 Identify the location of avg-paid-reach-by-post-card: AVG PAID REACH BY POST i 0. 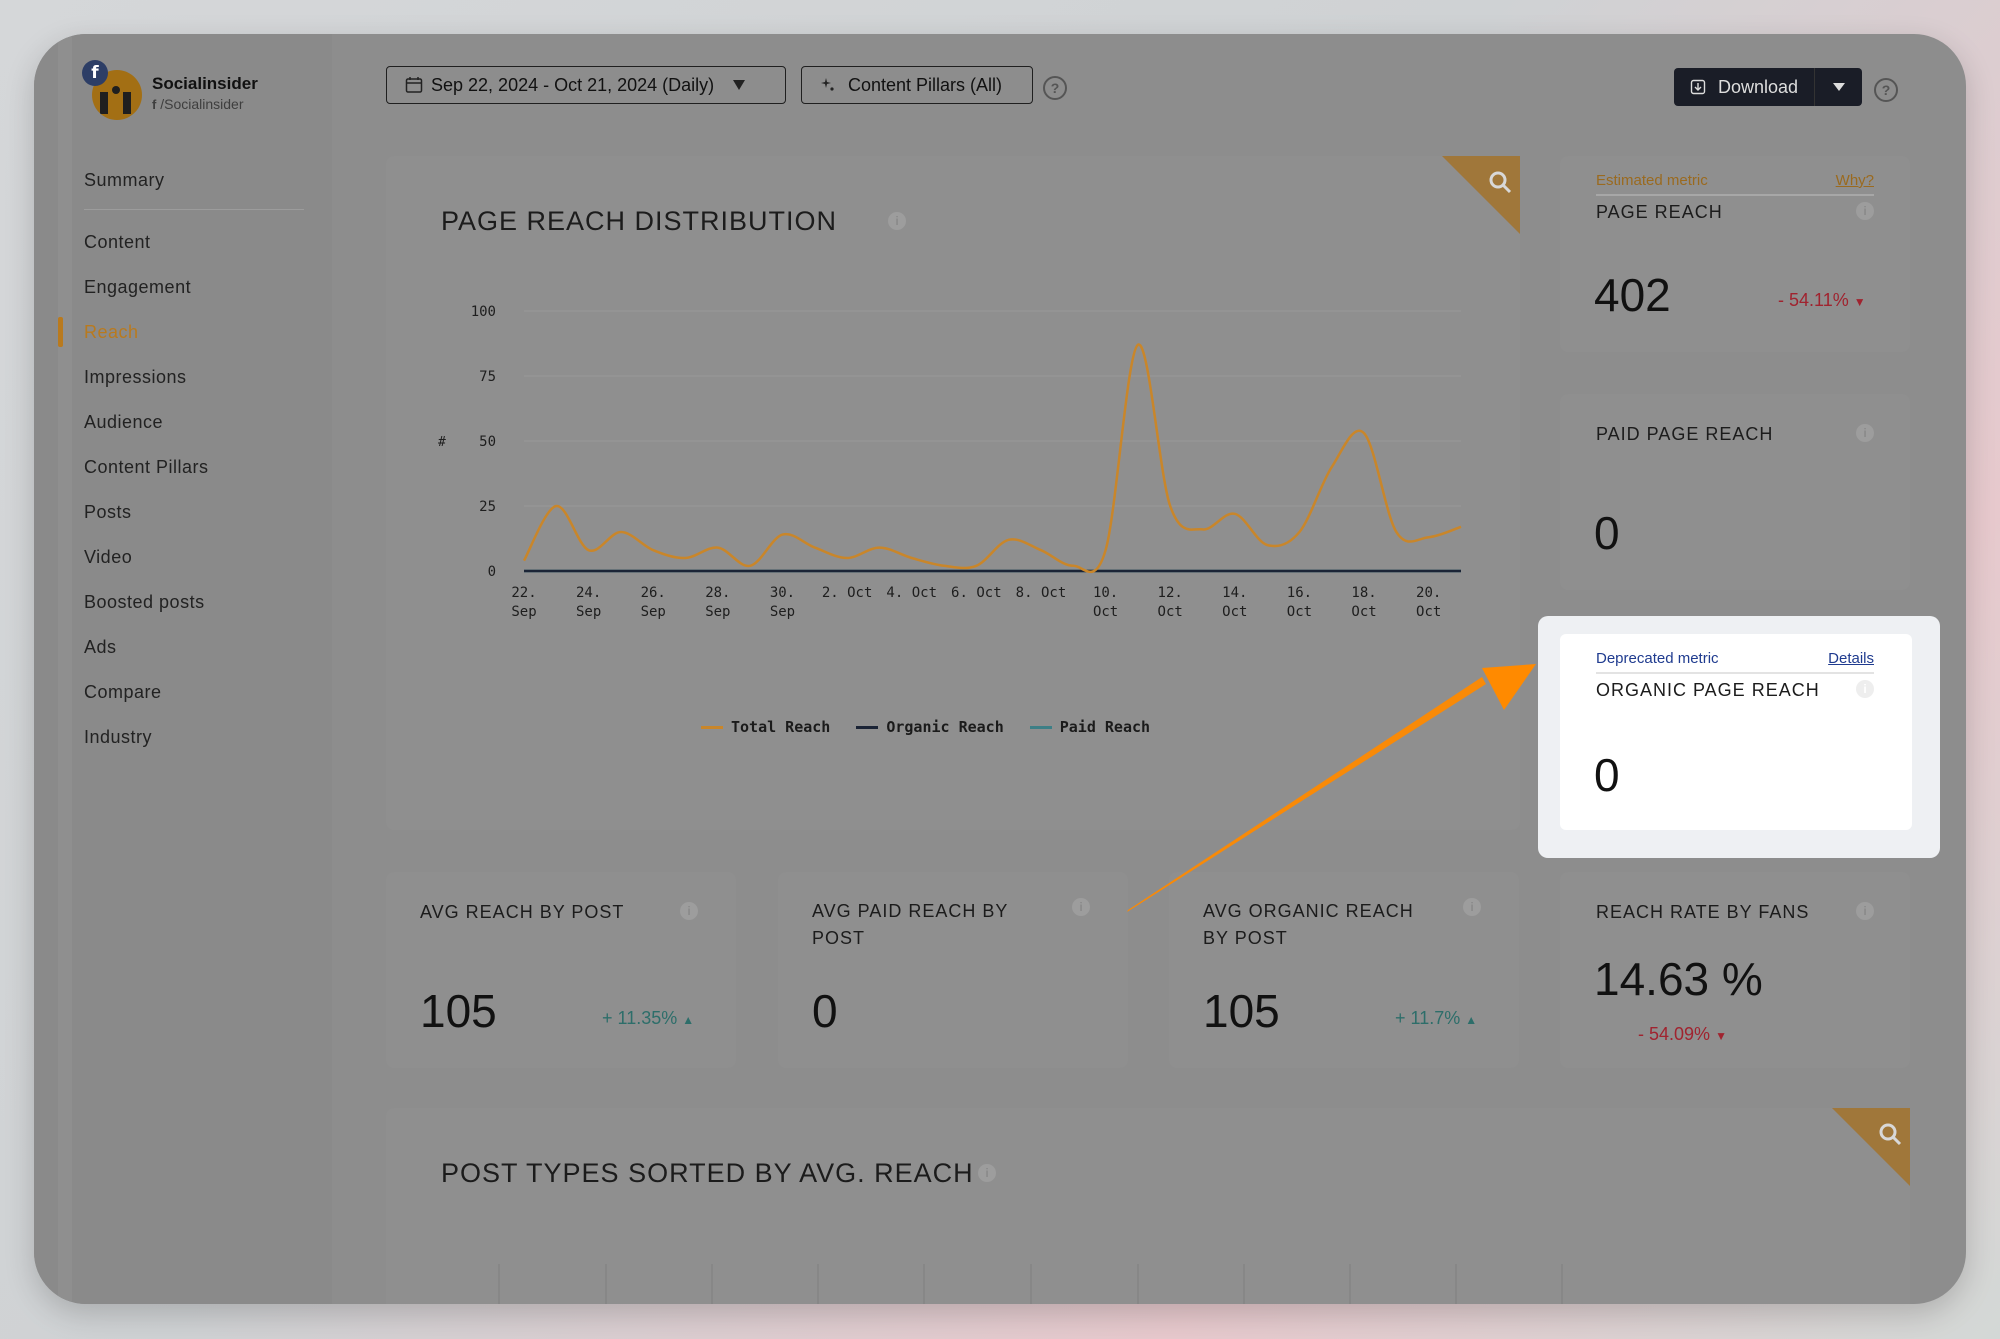
(953, 970).